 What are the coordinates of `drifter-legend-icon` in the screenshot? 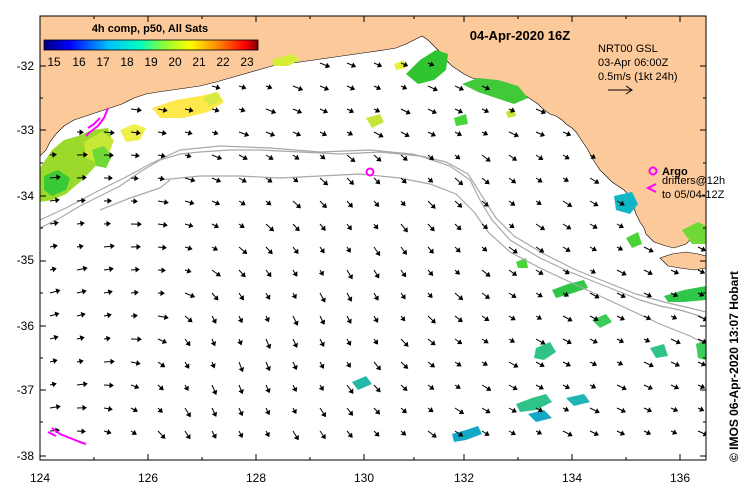 It's located at (651, 188).